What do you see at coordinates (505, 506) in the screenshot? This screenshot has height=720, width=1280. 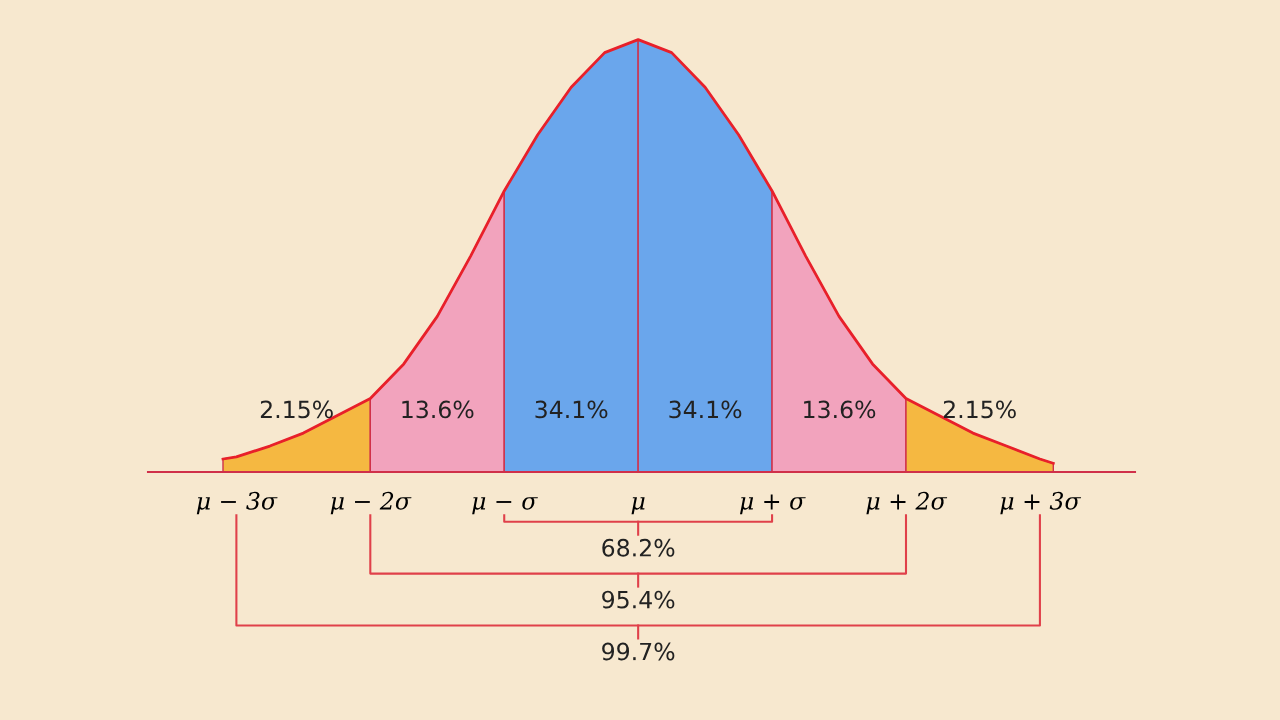 I see `x-tick-label: μ − σ` at bounding box center [505, 506].